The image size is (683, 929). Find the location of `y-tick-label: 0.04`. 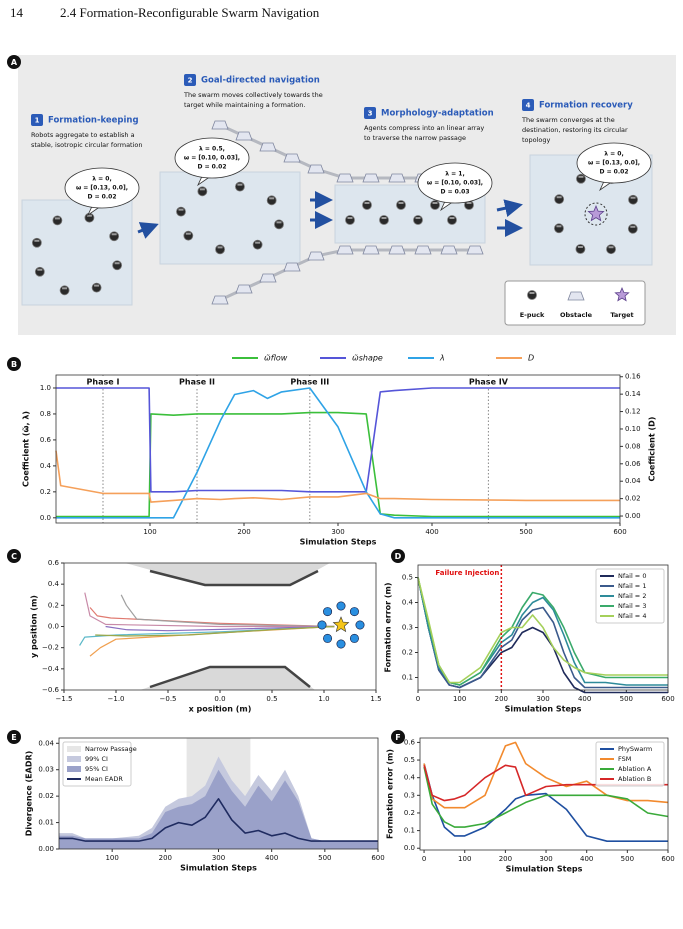

y-tick-label: 0.04 is located at coordinates (46, 743).